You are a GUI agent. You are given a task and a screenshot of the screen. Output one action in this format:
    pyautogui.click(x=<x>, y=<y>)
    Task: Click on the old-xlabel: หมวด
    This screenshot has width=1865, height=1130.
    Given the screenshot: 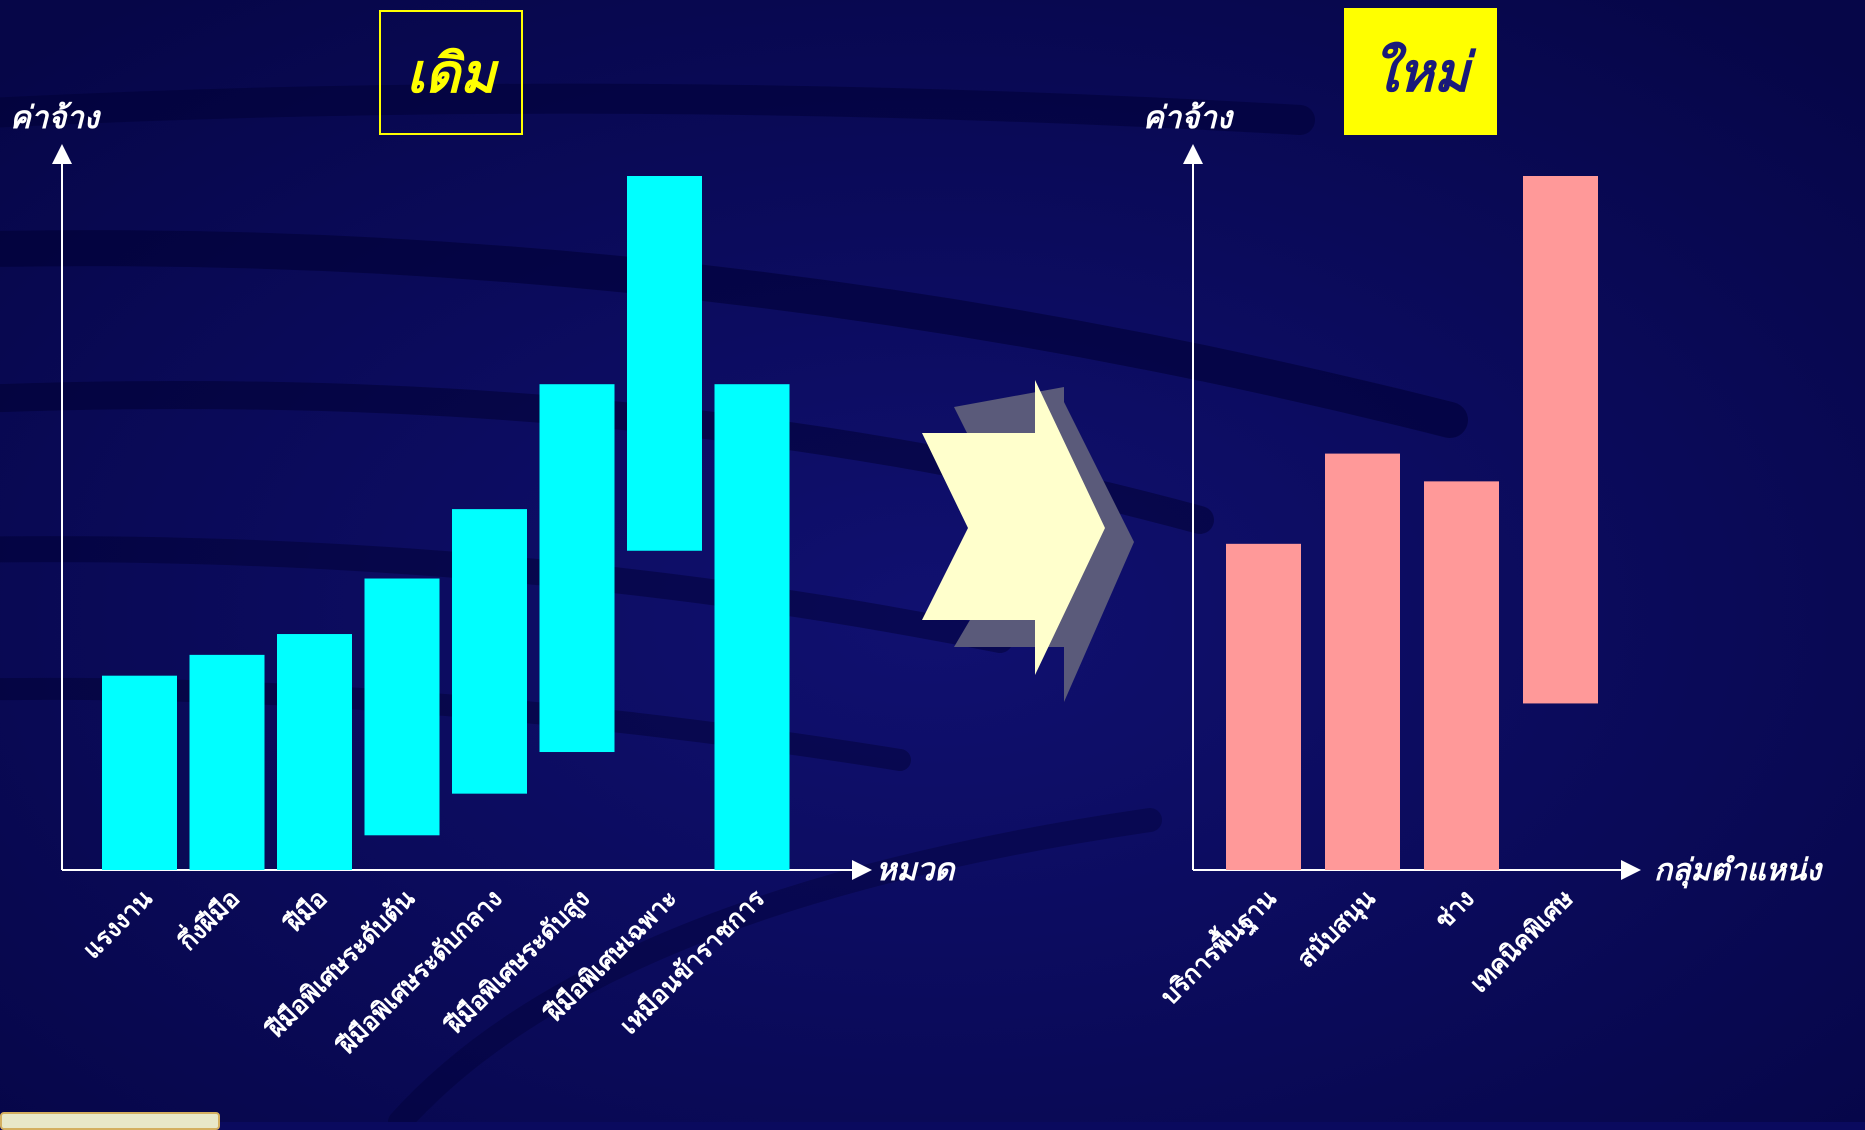 What is the action you would take?
    pyautogui.click(x=916, y=870)
    